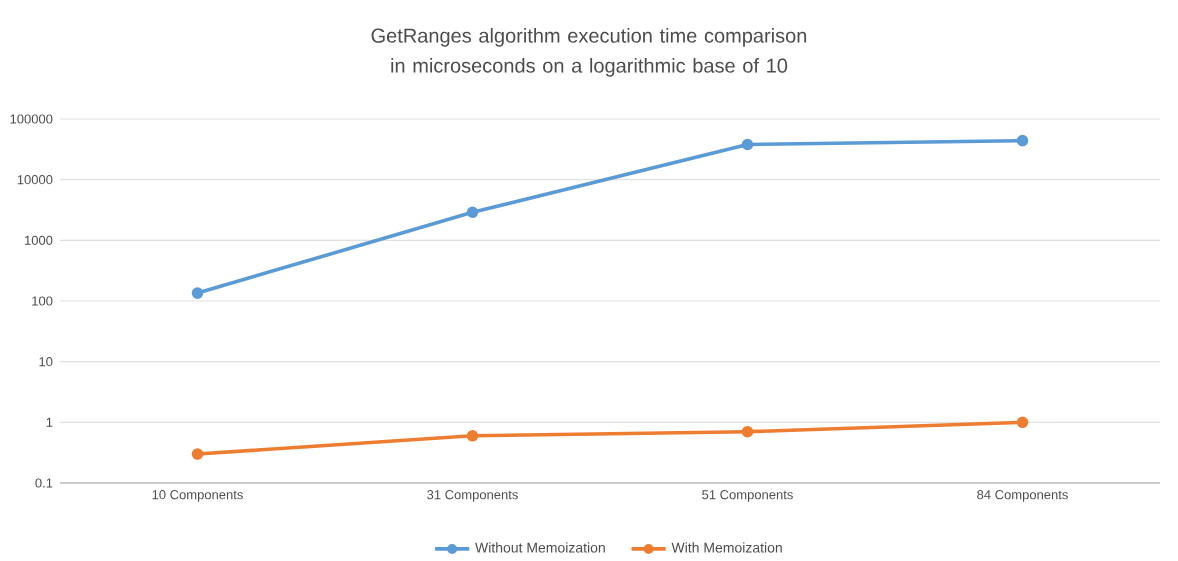 This screenshot has width=1178, height=561. Describe the element at coordinates (31, 119) in the screenshot. I see `y-tick-label: 100000` at that location.